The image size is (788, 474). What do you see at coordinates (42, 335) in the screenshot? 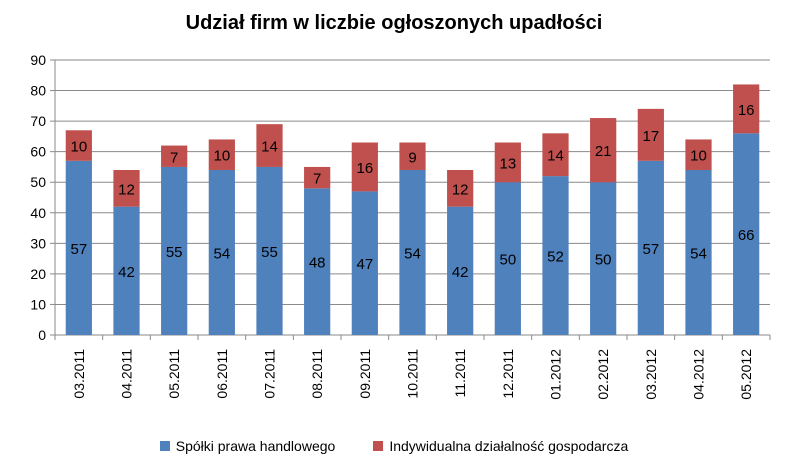
I see `y-tick-label: 0` at bounding box center [42, 335].